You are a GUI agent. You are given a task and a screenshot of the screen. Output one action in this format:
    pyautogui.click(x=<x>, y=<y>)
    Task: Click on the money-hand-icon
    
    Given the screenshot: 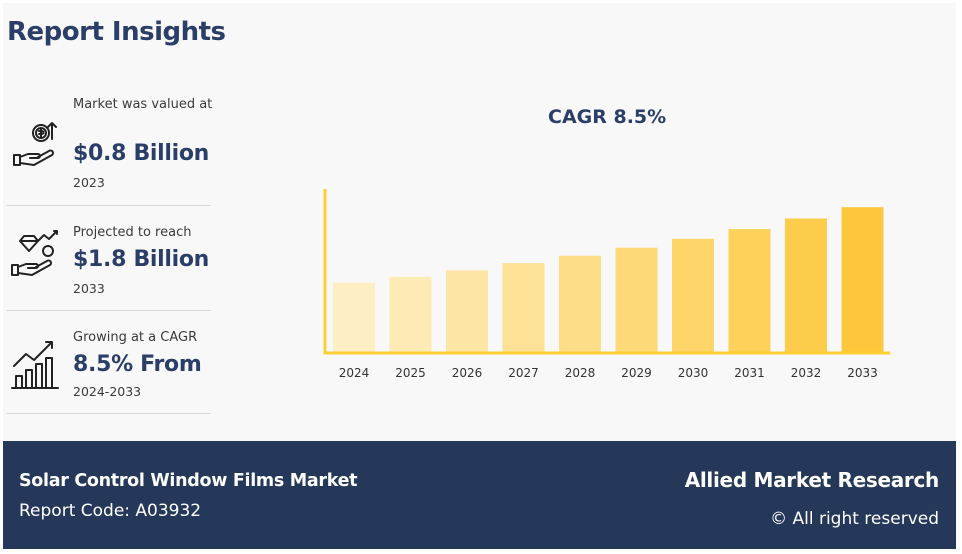 What is the action you would take?
    pyautogui.click(x=35, y=144)
    